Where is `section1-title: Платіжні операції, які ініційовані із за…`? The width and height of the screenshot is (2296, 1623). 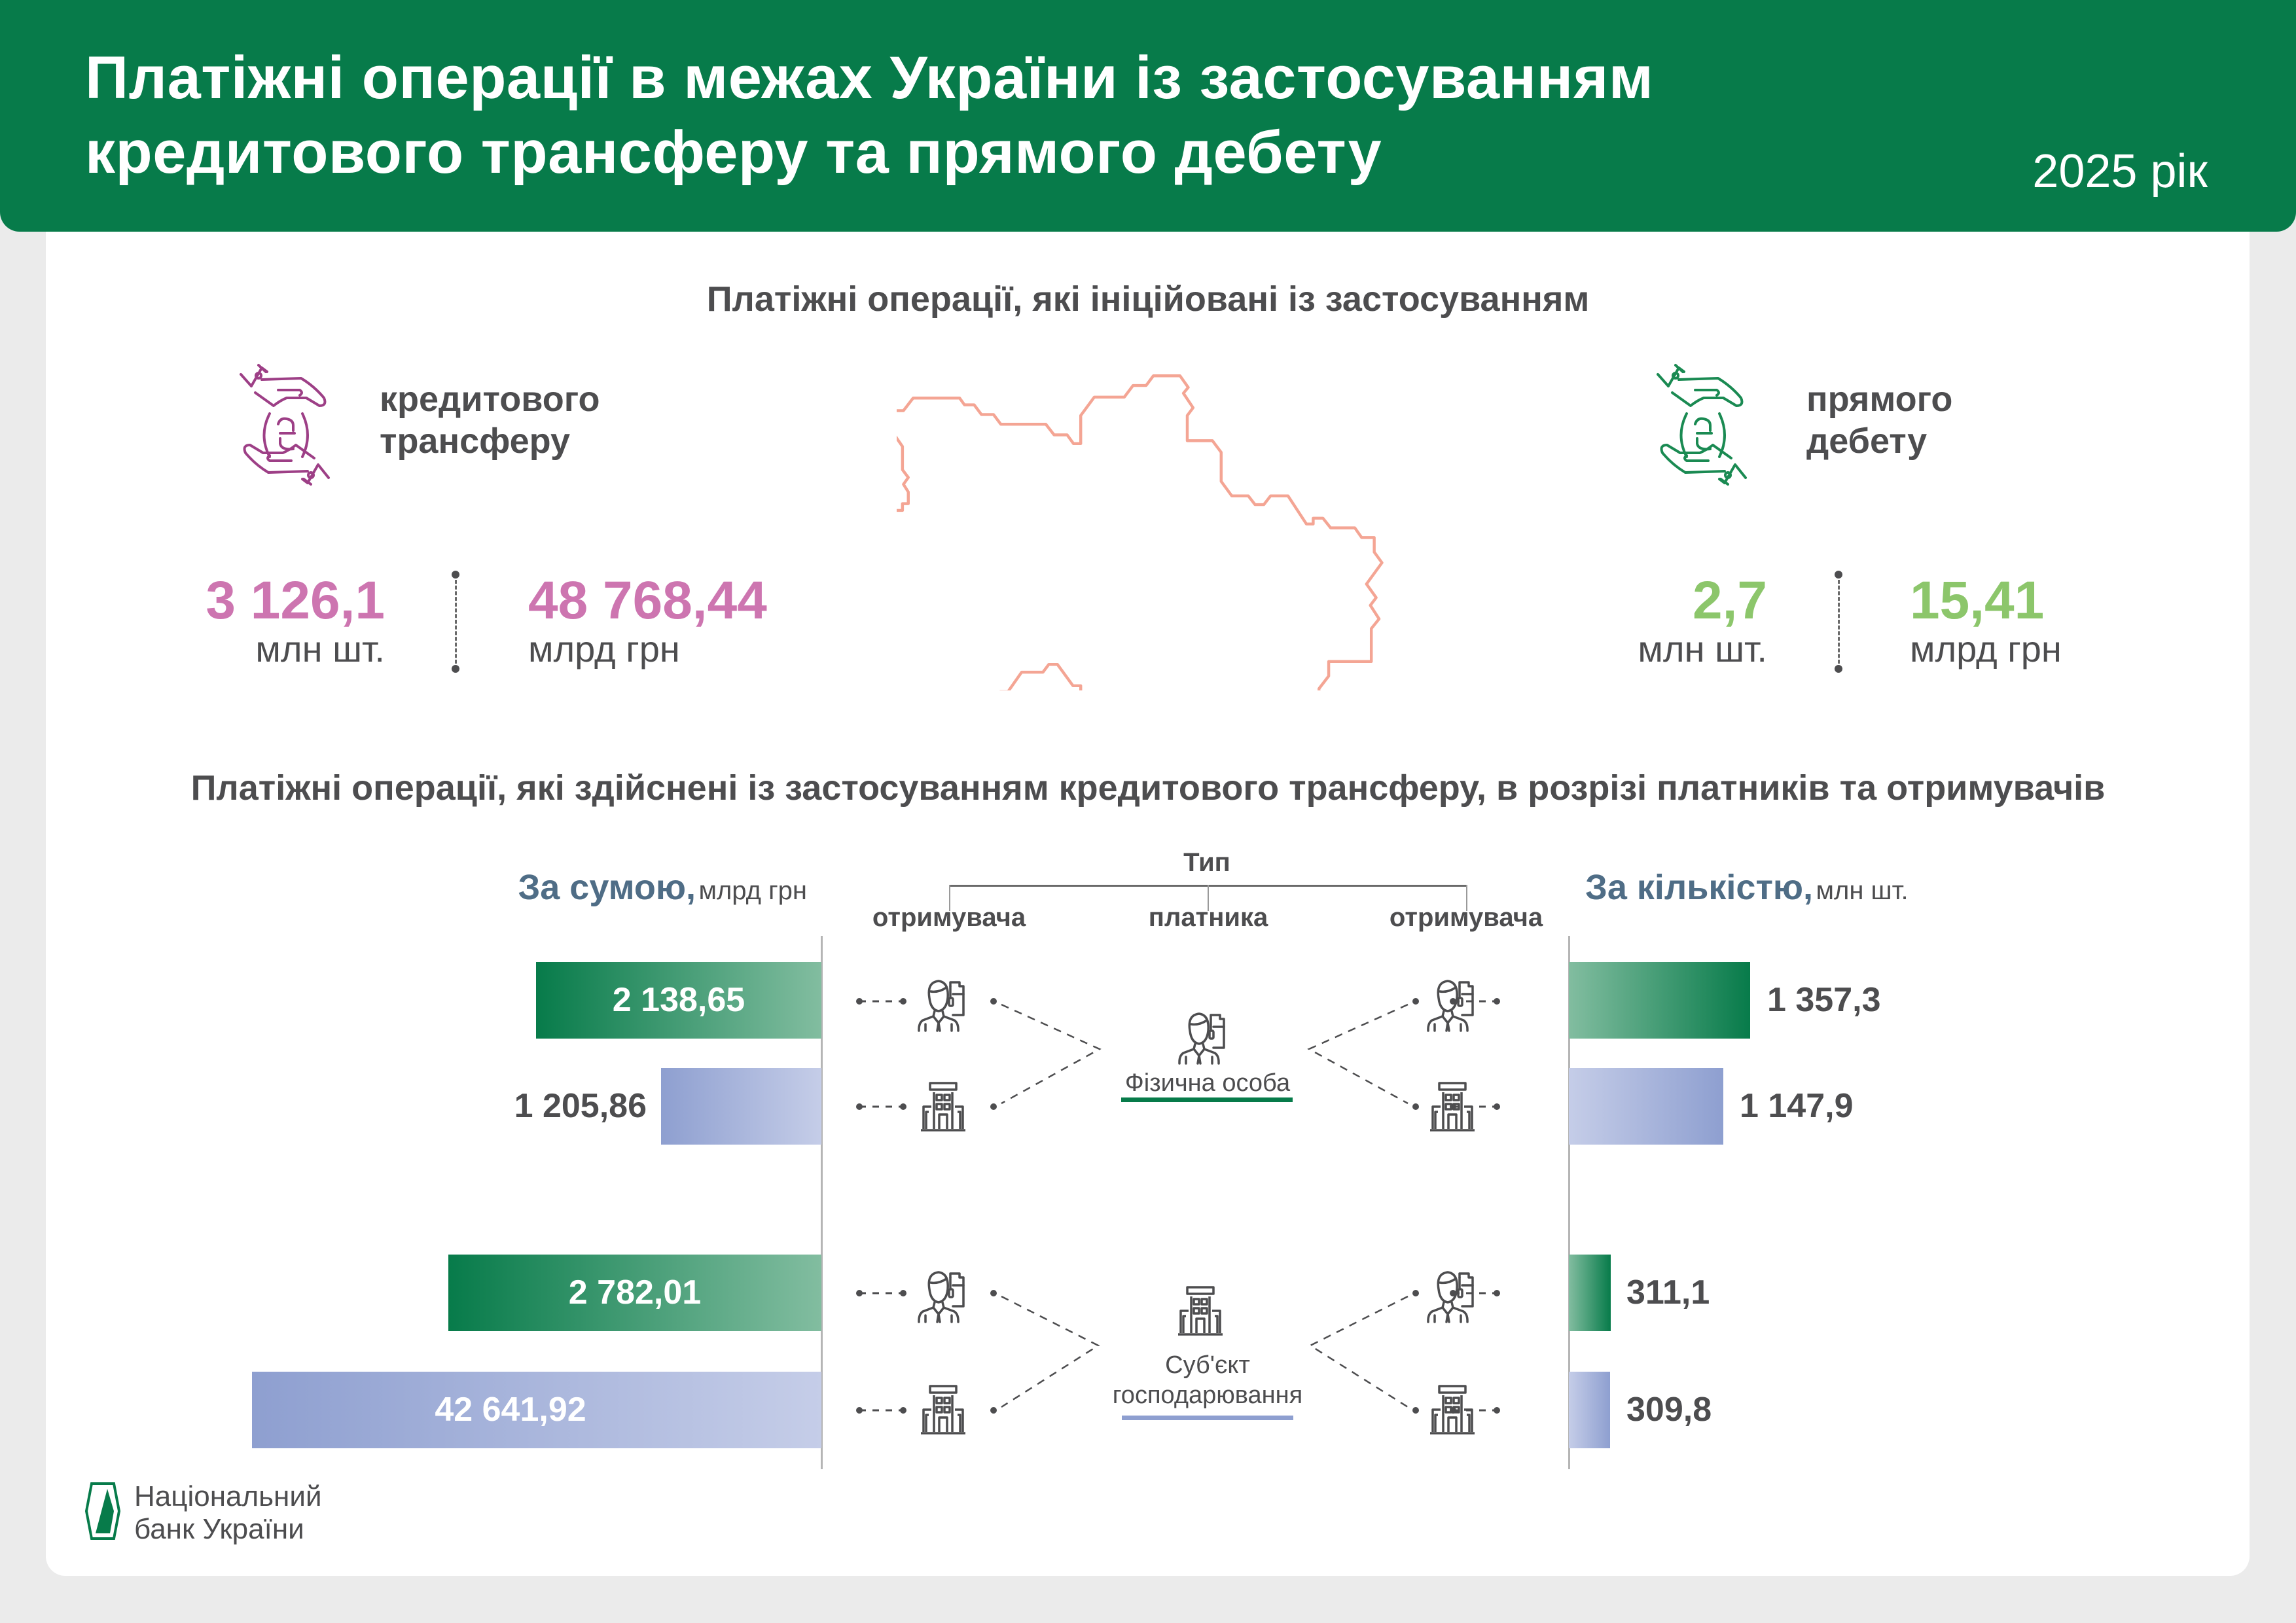
section1-title: Платіжні операції, які ініційовані із за… is located at coordinates (1148, 299).